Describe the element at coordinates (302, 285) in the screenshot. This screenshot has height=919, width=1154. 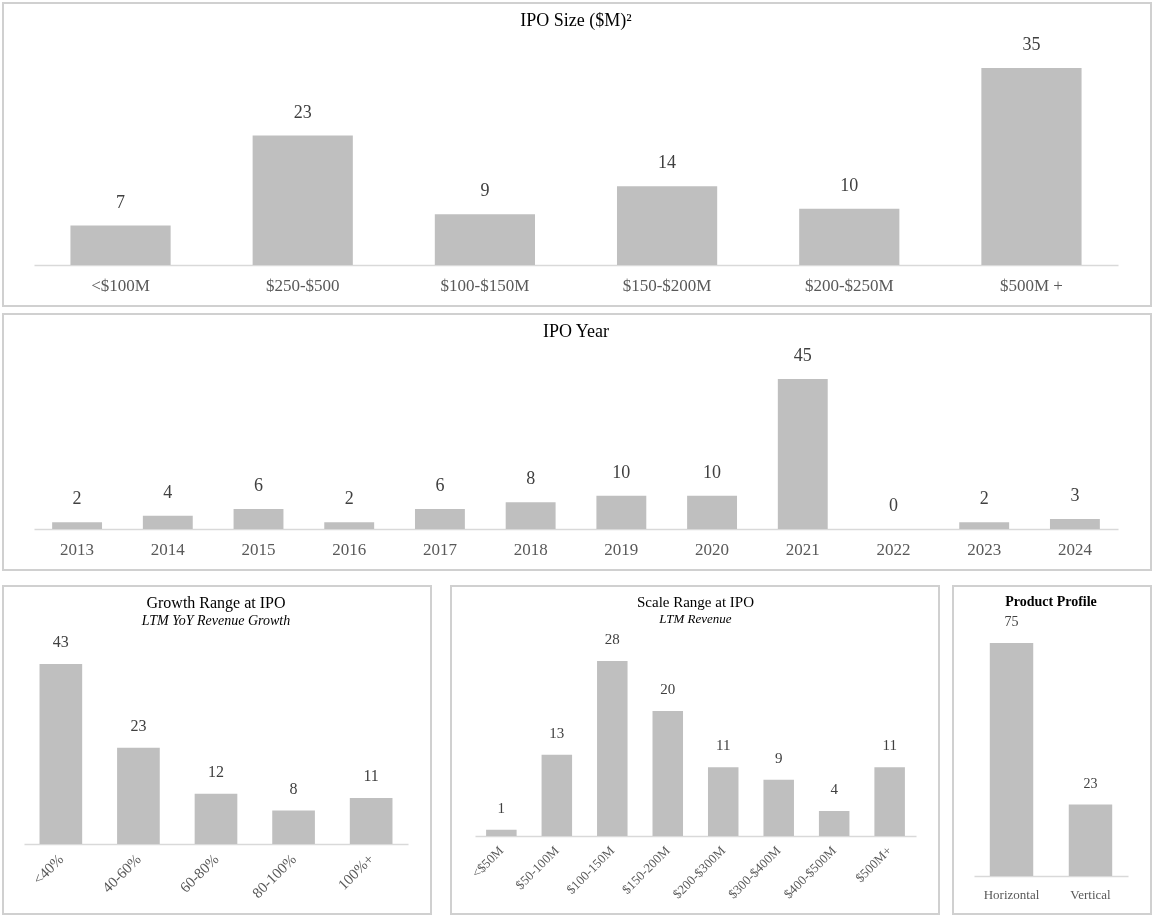
I see `x-tick-label: $250-$500` at that location.